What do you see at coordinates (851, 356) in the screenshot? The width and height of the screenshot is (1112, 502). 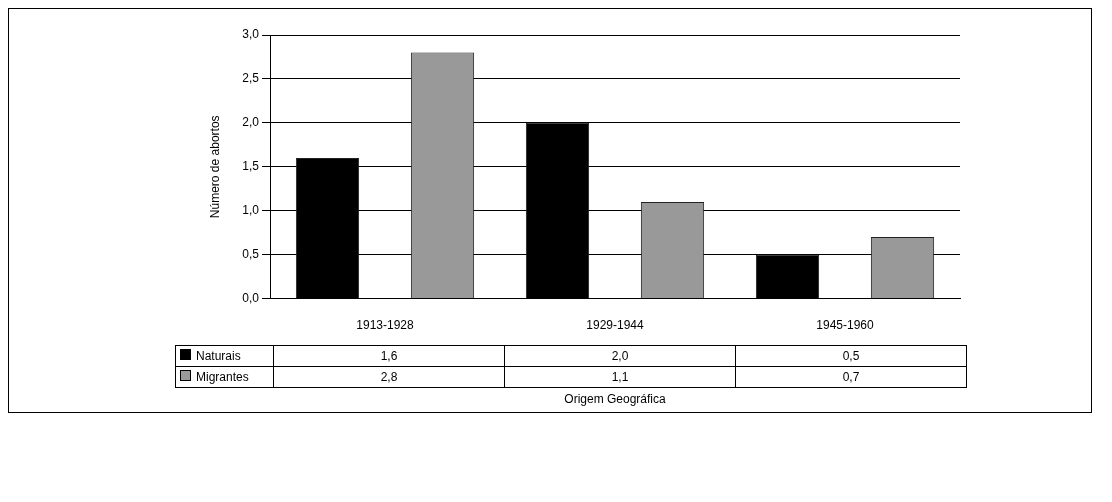 I see `data-label: 0,5` at bounding box center [851, 356].